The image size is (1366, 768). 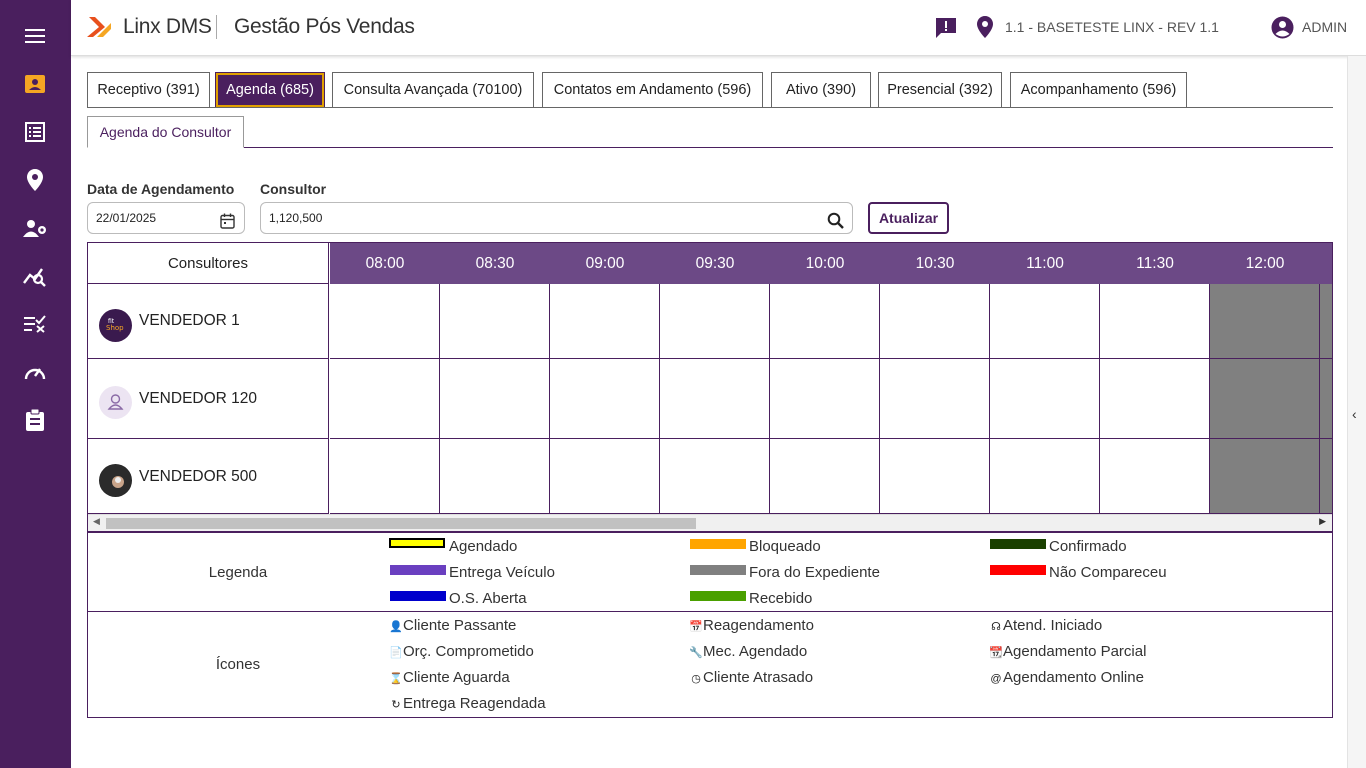 What do you see at coordinates (396, 679) in the screenshot?
I see `hourglass-icon: ⌛` at bounding box center [396, 679].